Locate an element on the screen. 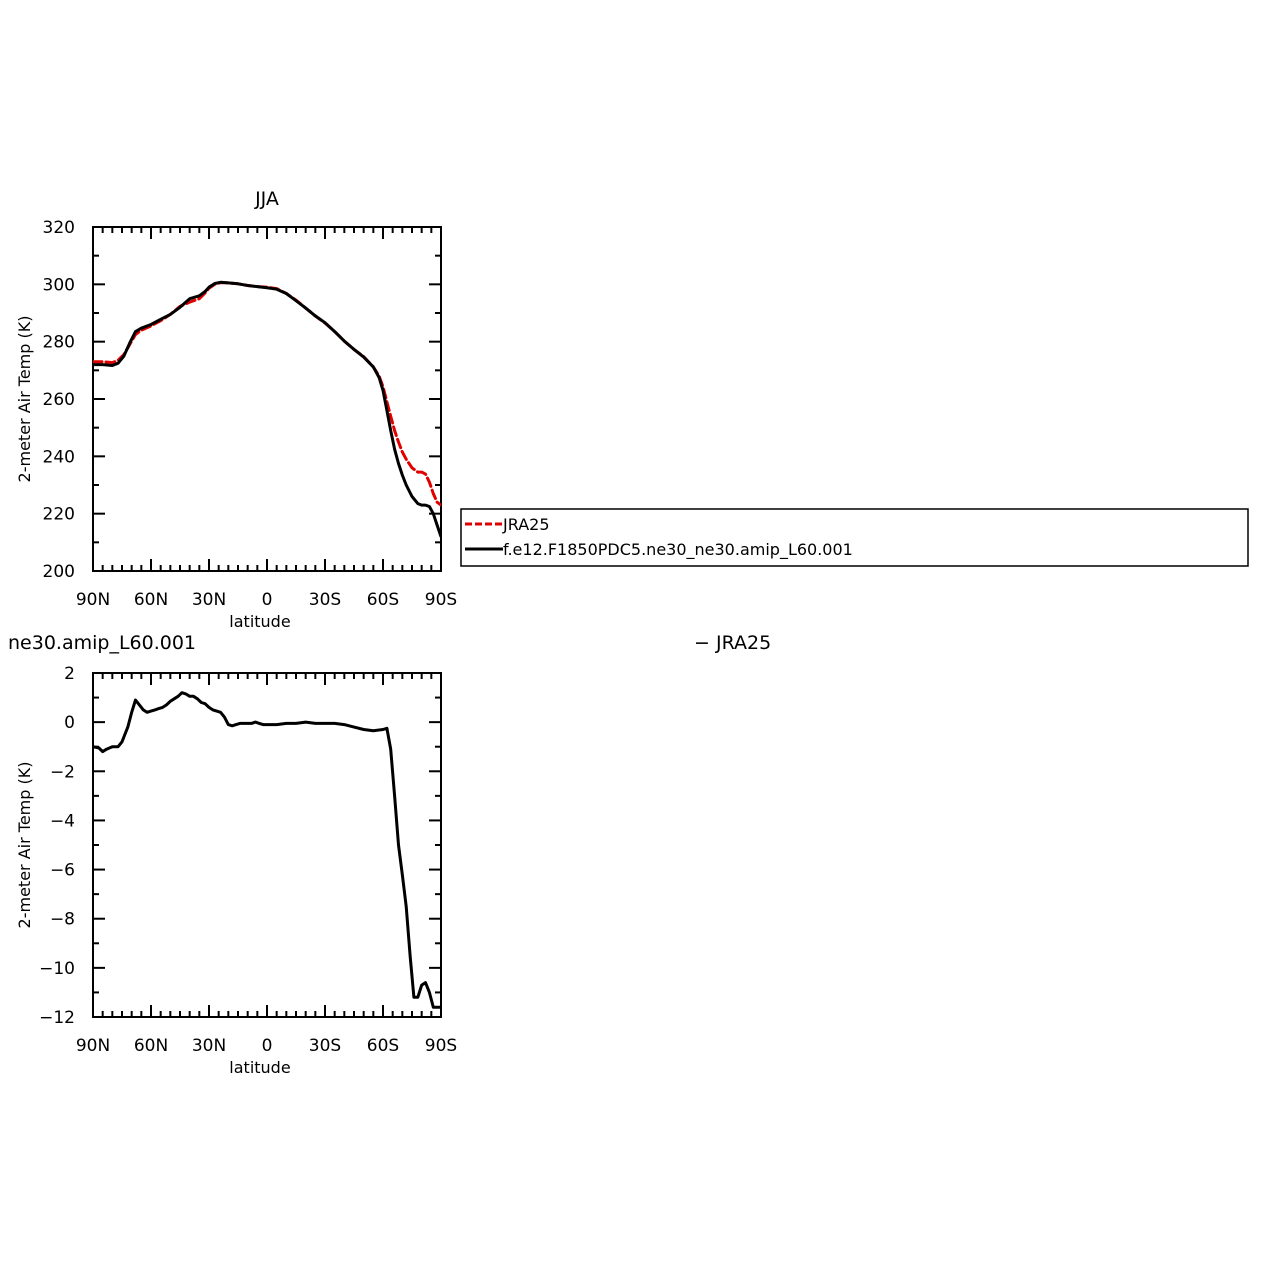 The image size is (1267, 1267). chart-title: JJA is located at coordinates (266, 199).